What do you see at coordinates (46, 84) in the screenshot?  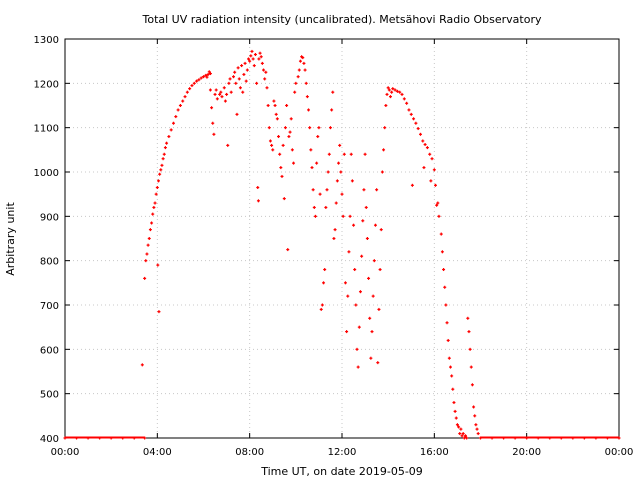 I see `y-tick-label: 1200` at bounding box center [46, 84].